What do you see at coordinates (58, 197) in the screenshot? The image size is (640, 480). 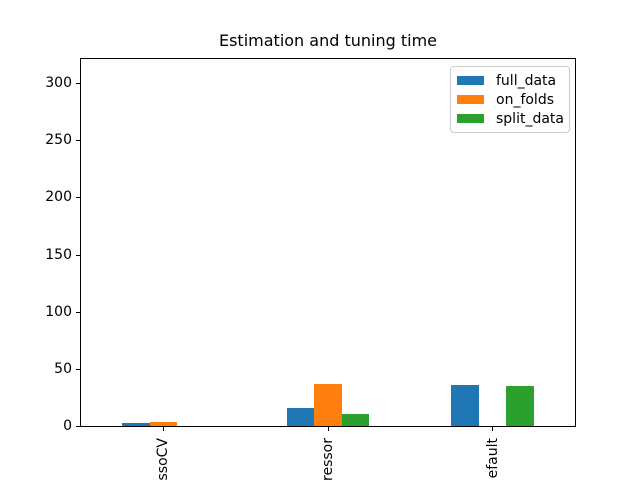 I see `y-tick-label: 200` at bounding box center [58, 197].